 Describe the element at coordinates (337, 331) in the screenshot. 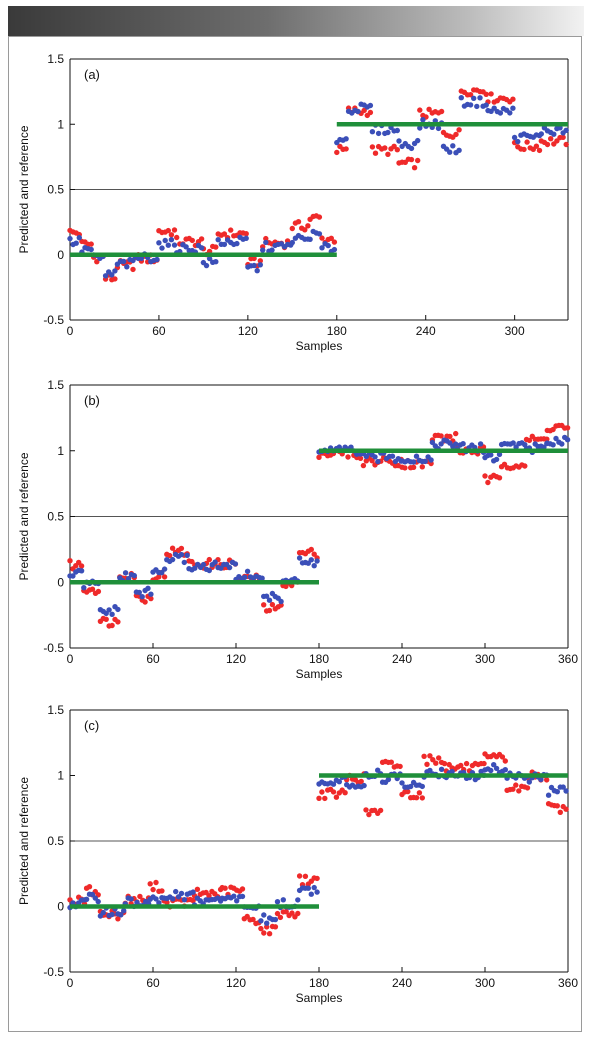

I see `x-tick-label: 180` at that location.